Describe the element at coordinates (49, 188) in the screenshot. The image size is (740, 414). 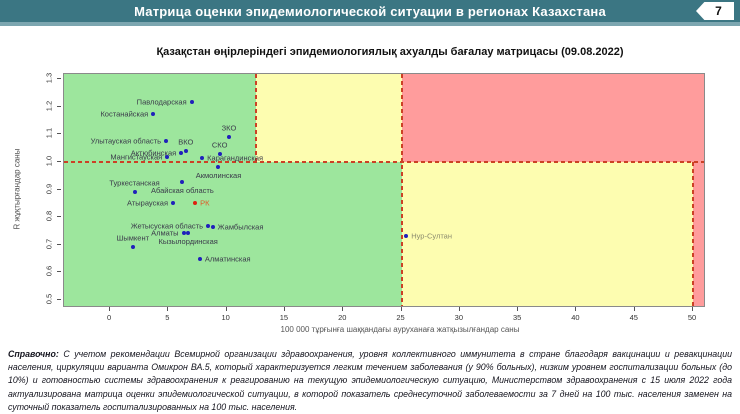
I see `y-tick-label: 0.9` at that location.